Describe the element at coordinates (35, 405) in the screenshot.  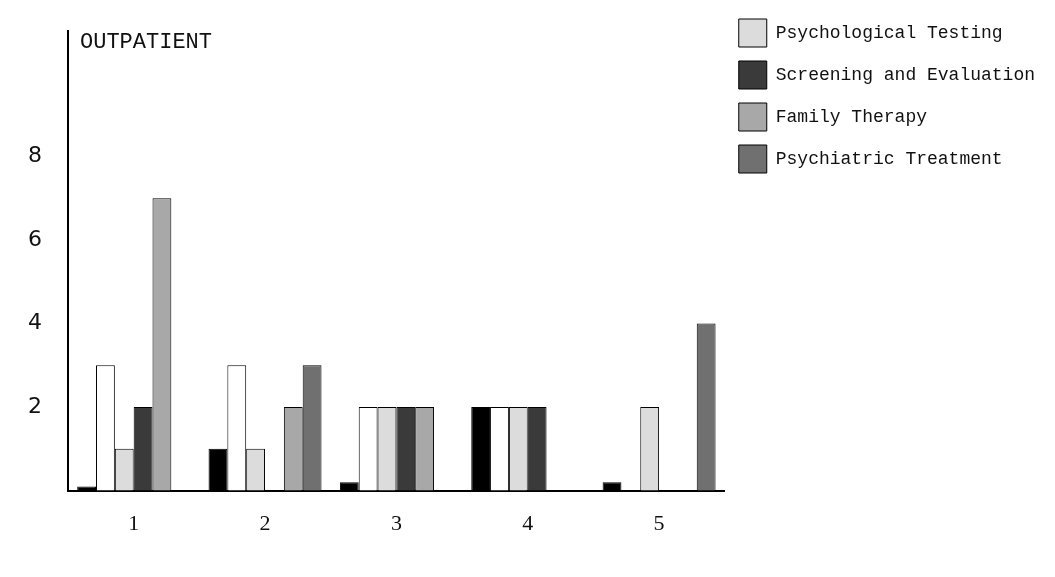
I see `y-tick-label: 2` at that location.